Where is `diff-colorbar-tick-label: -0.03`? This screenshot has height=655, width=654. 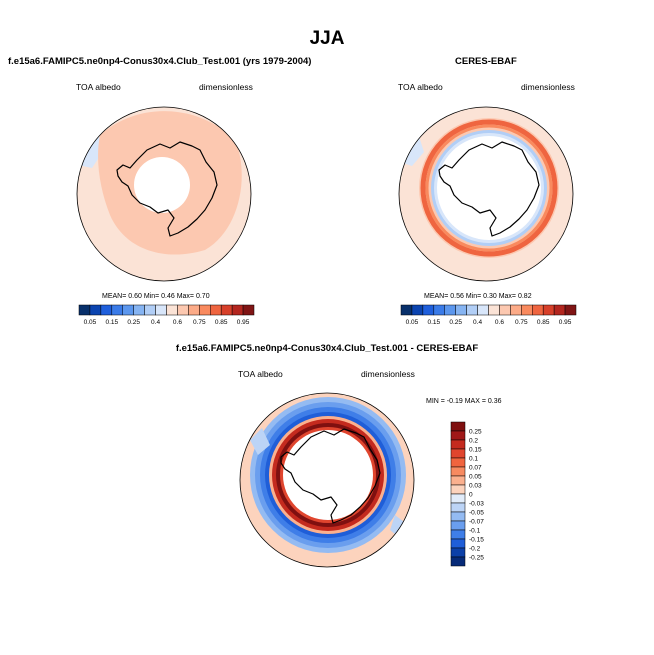
diff-colorbar-tick-label: -0.03 is located at coordinates (476, 503).